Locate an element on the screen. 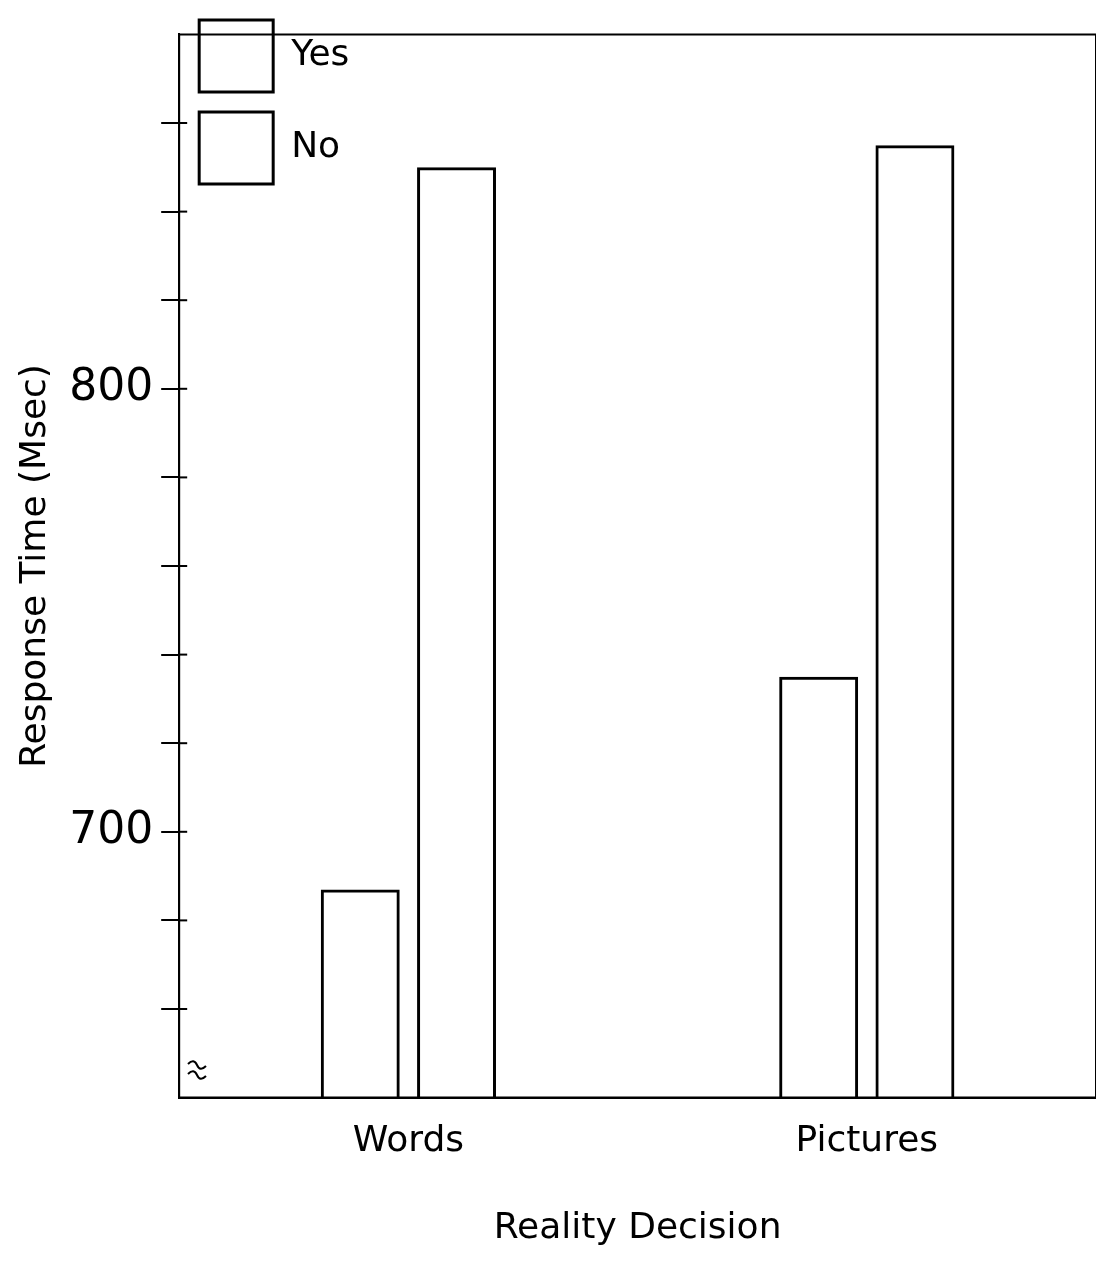  legend-label: No is located at coordinates (316, 145).